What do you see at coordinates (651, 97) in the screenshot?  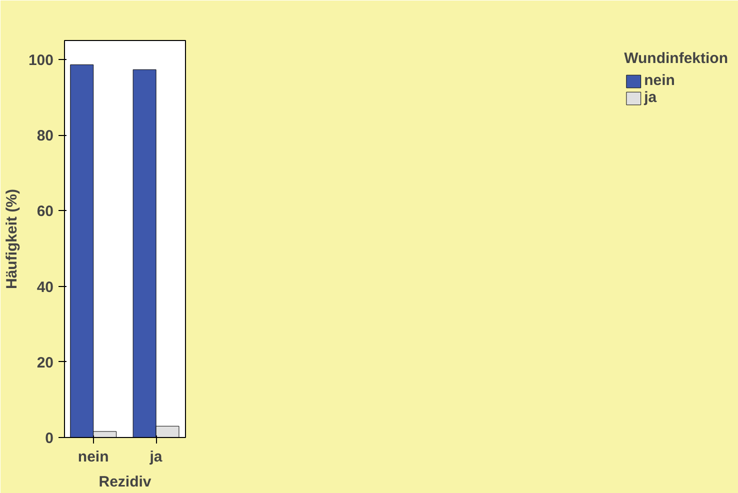 I see `legend-label: ja` at bounding box center [651, 97].